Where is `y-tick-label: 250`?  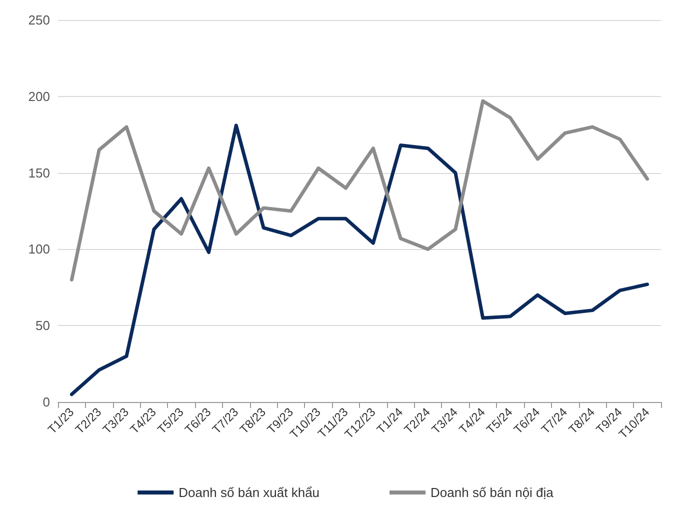 y-tick-label: 250 is located at coordinates (39, 20).